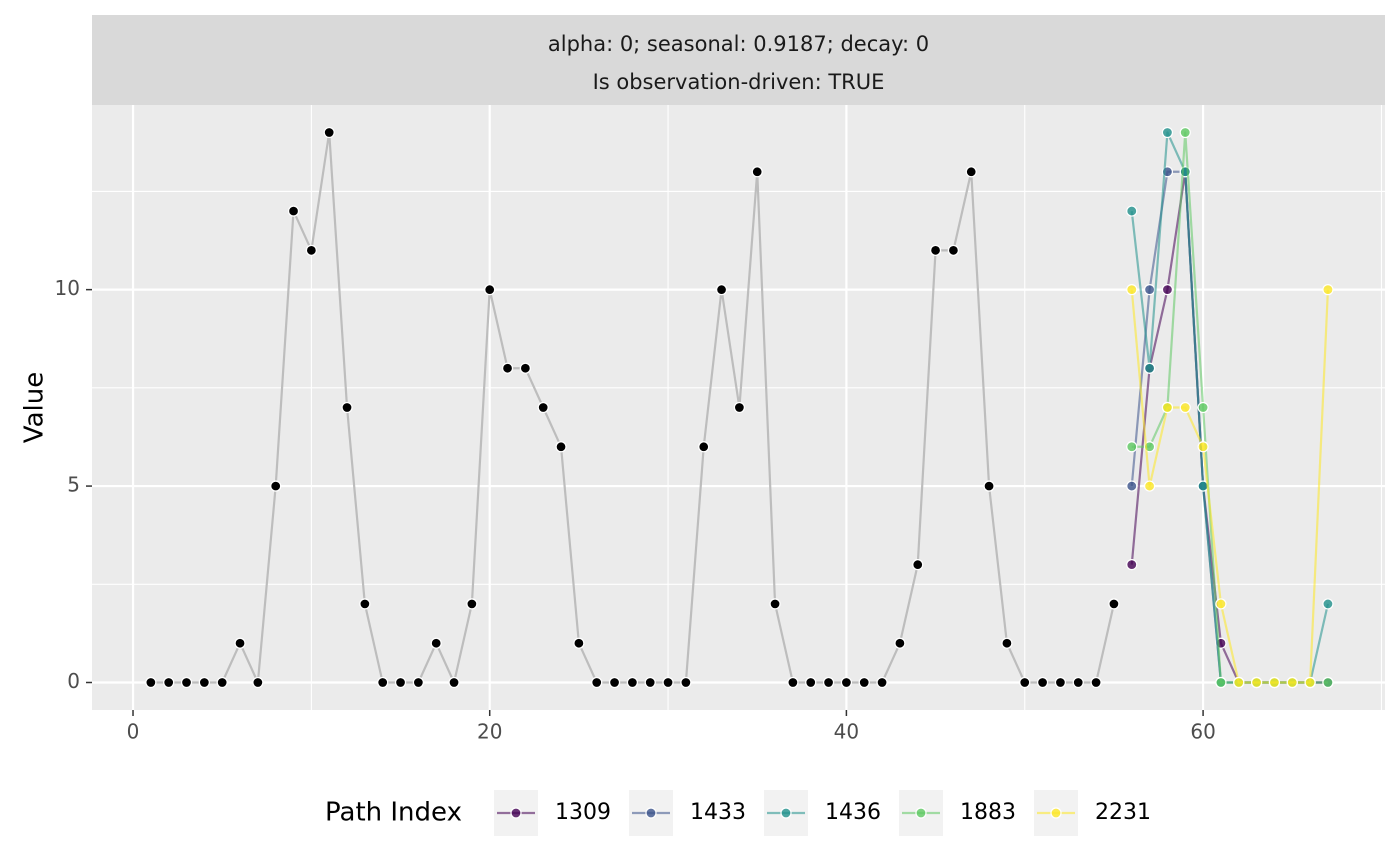 This screenshot has height=865, width=1400. I want to click on facet-label-line1: alpha: 0; seasonal: 0.9187; decay: 0, so click(738, 44).